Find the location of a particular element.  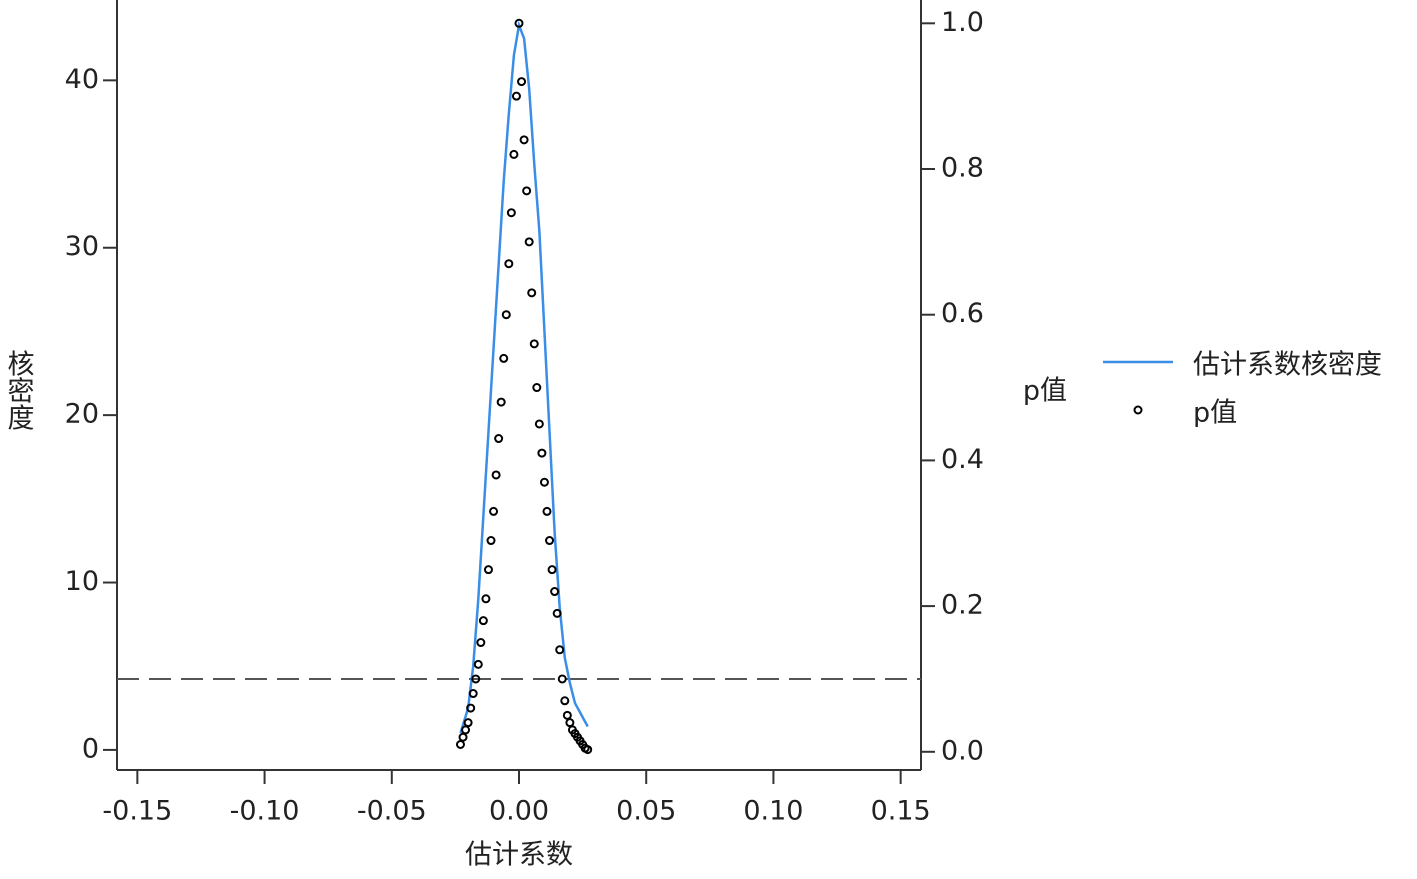

x-tick-label: 0.05 is located at coordinates (646, 811).